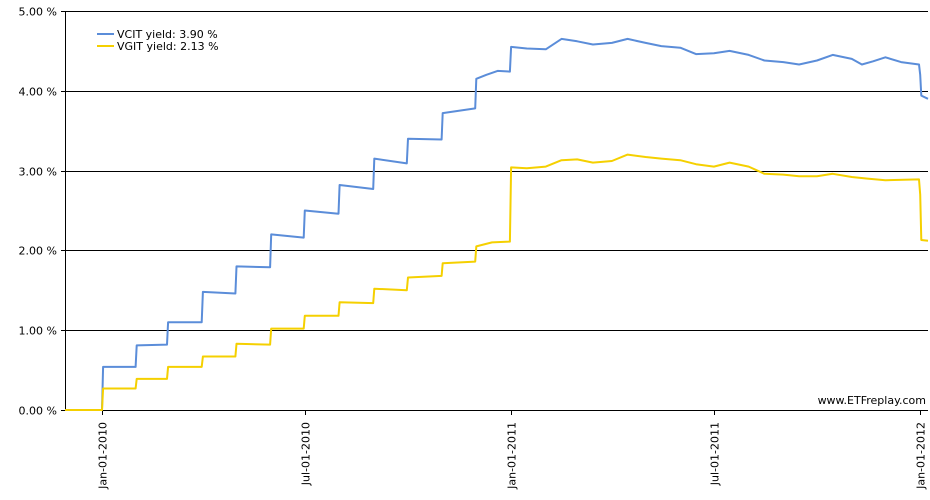  What do you see at coordinates (168, 46) in the screenshot?
I see `legend-label-1: VGIT yield: 2.13 %` at bounding box center [168, 46].